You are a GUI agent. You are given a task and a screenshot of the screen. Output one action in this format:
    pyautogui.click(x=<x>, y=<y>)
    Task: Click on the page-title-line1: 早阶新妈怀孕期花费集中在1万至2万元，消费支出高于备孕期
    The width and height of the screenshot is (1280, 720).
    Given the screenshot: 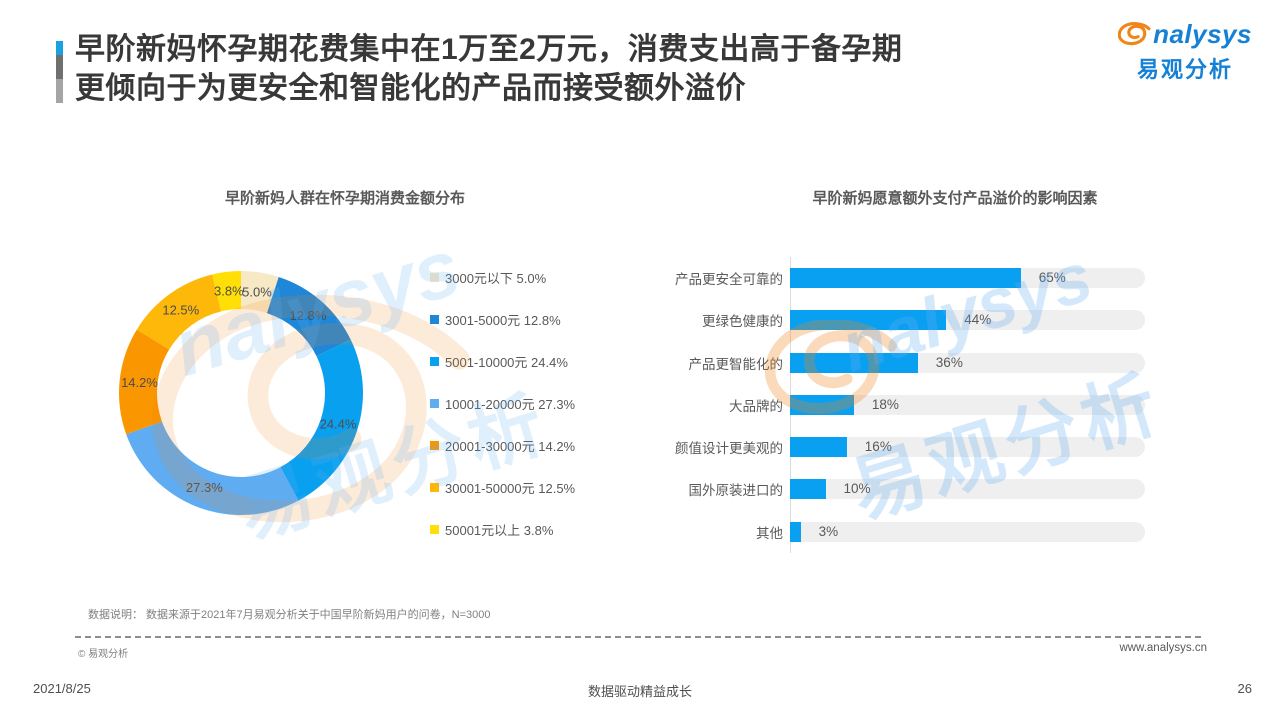 What is the action you would take?
    pyautogui.click(x=489, y=49)
    